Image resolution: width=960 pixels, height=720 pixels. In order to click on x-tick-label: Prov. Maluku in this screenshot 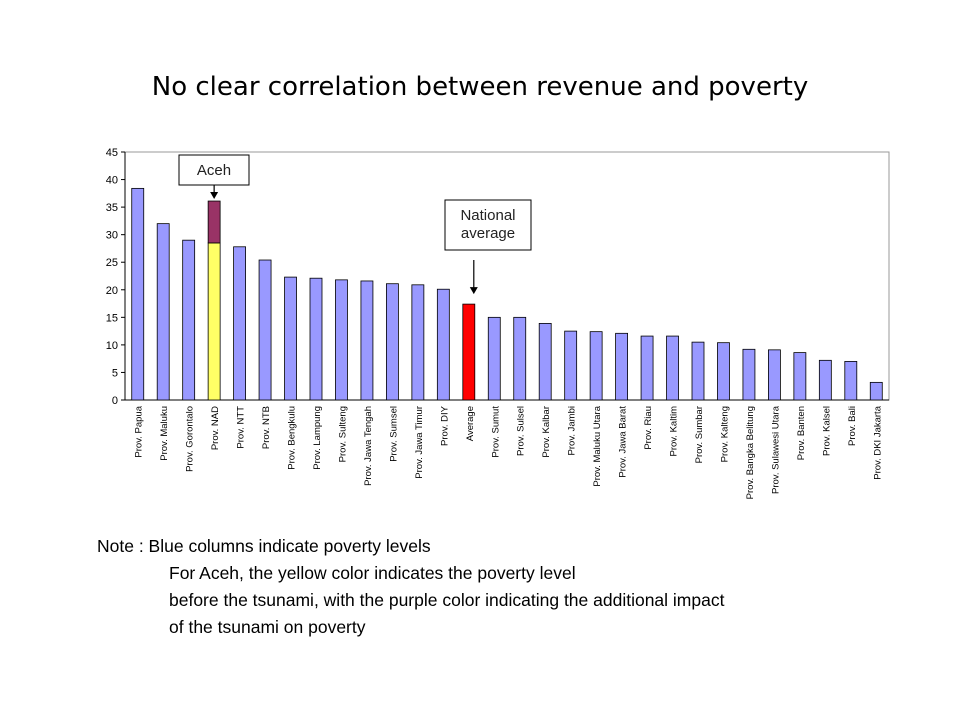, I will do `click(164, 433)`.